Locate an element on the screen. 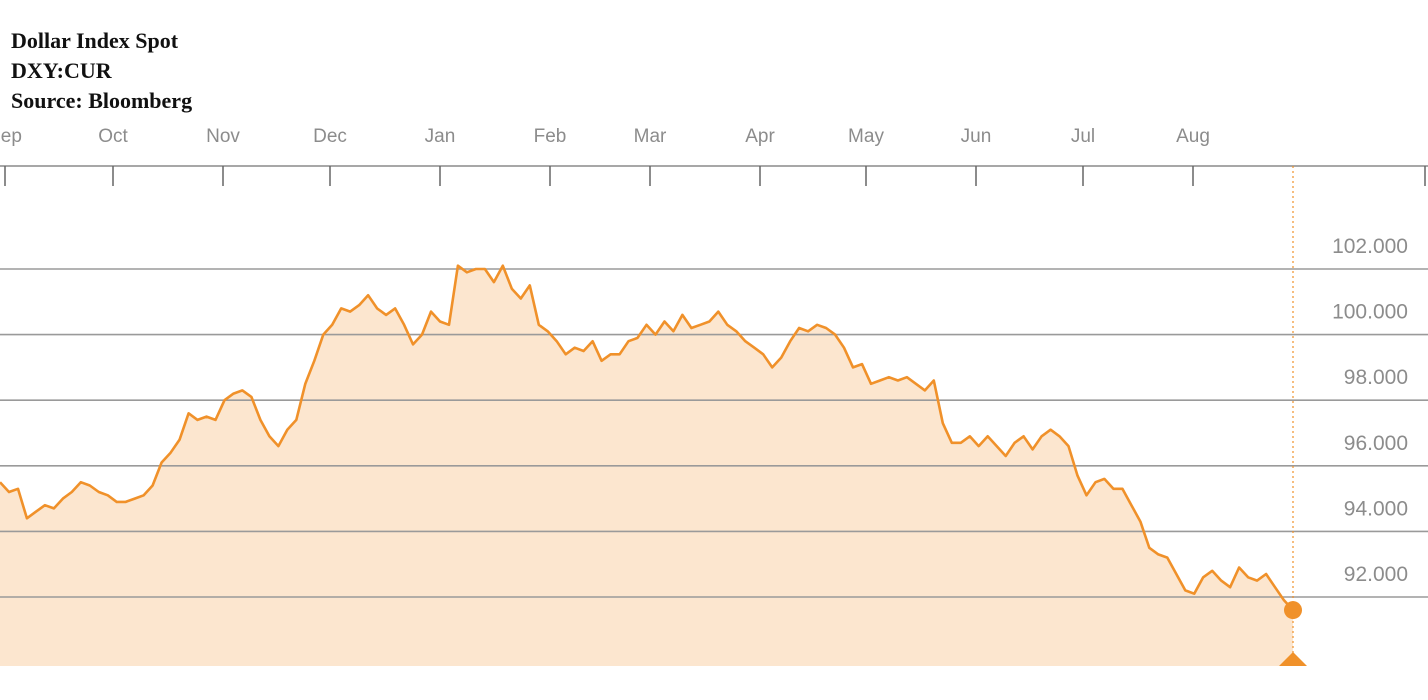  month-axis: Sep Oct Nov Dec Jan Feb Mar Apr May Jun Jul Aug is located at coordinates (714, 156).